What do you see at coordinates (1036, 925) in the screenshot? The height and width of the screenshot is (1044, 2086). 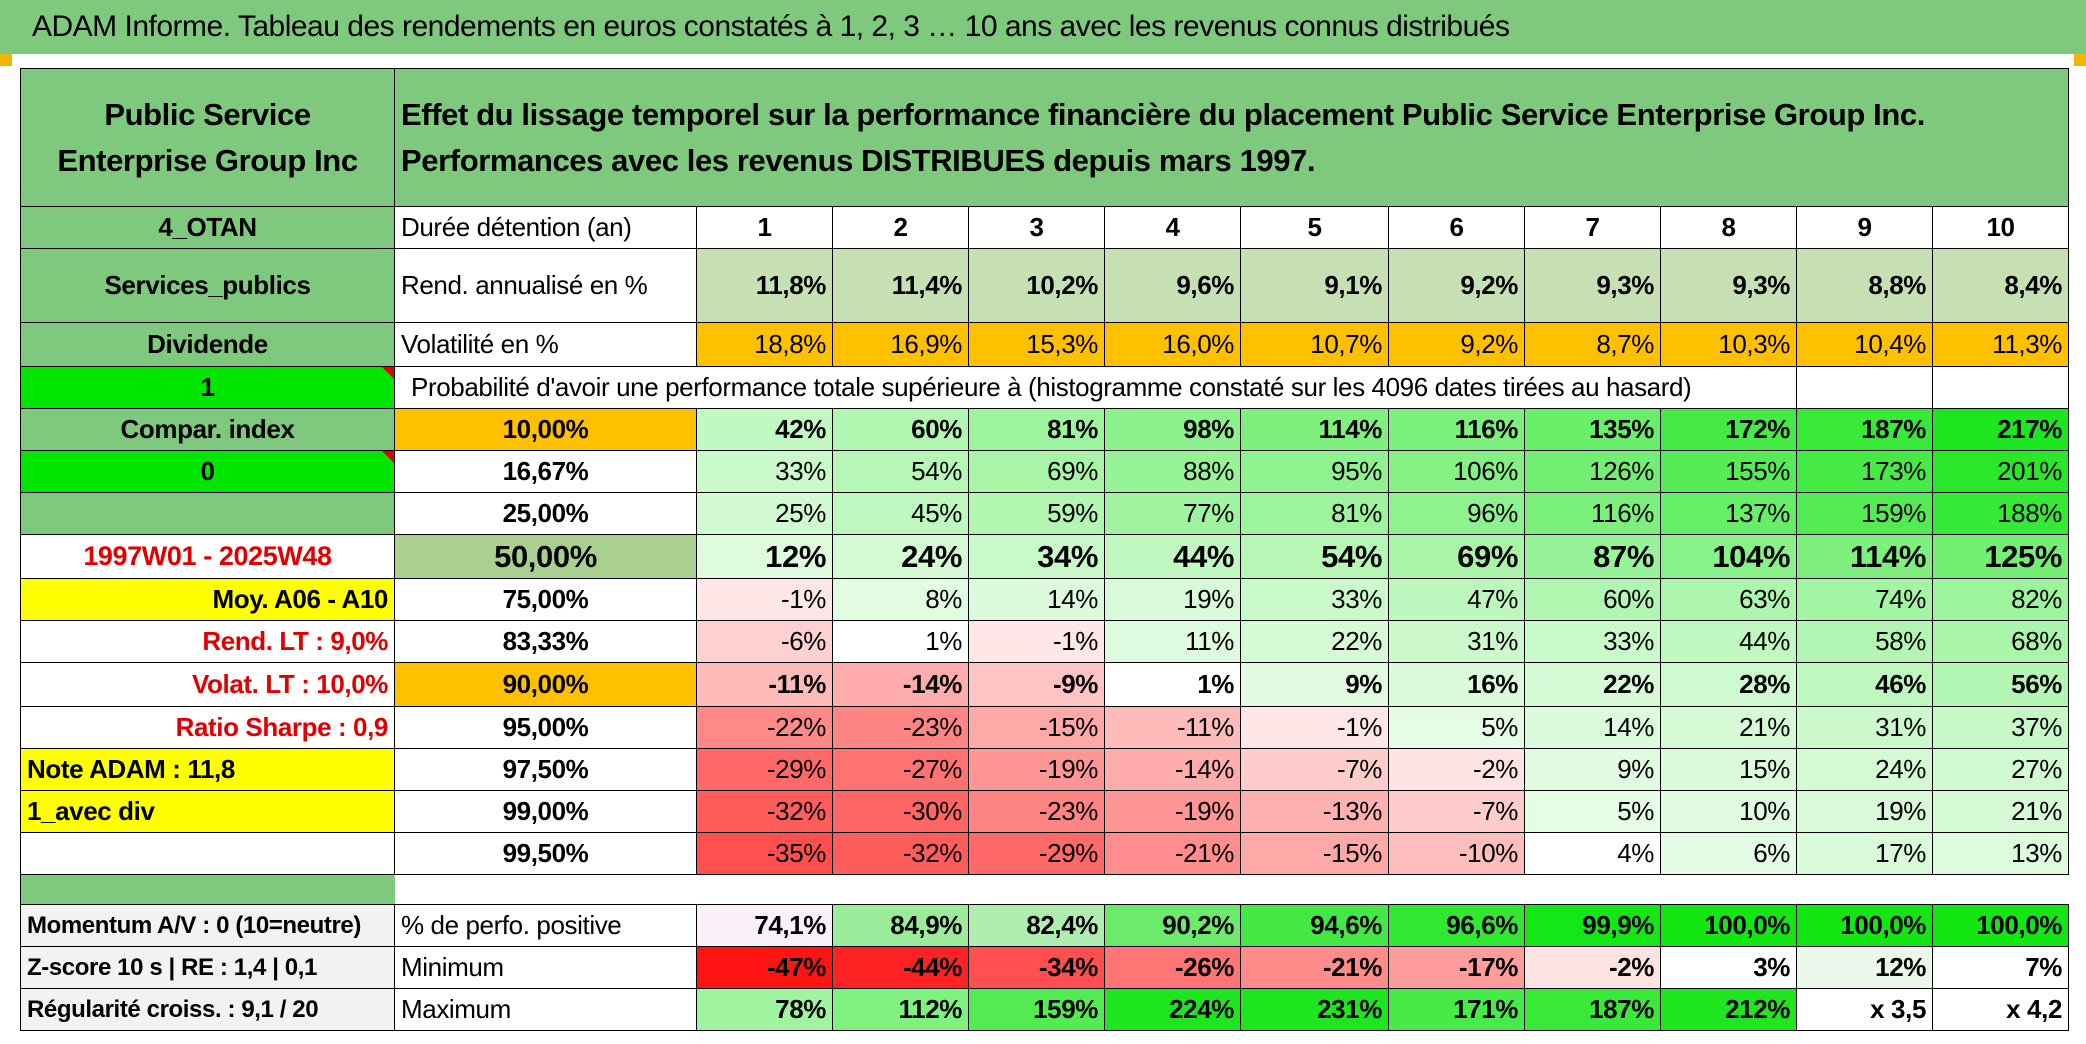 I see `positive-cell: 82,4%` at bounding box center [1036, 925].